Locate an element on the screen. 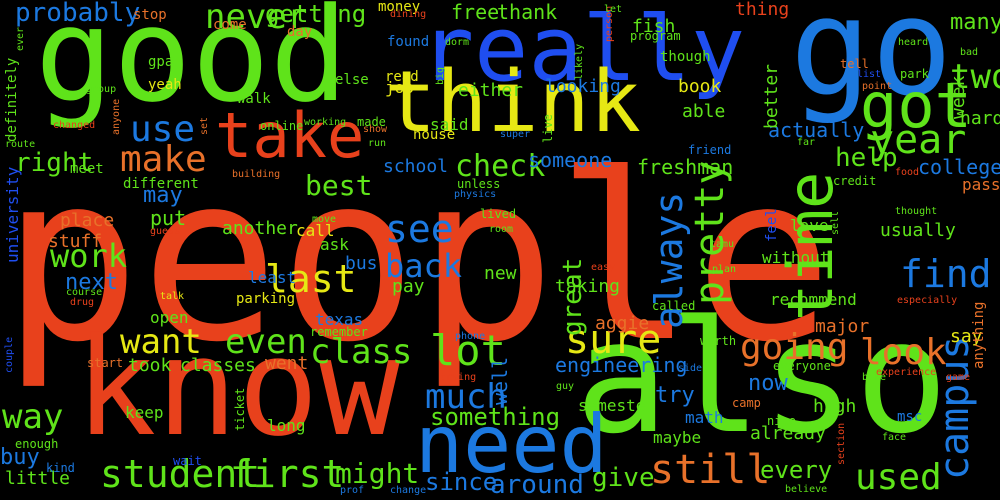 This screenshot has width=1000, height=500. word-least: least is located at coordinates (272, 277).